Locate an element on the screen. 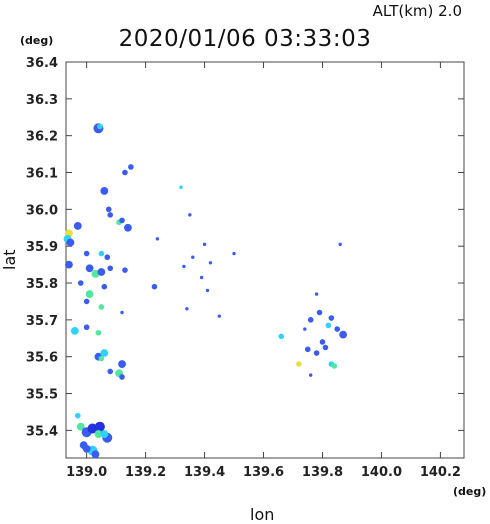 This screenshot has width=490, height=524. x-tick-label: 139.0 is located at coordinates (86, 472).